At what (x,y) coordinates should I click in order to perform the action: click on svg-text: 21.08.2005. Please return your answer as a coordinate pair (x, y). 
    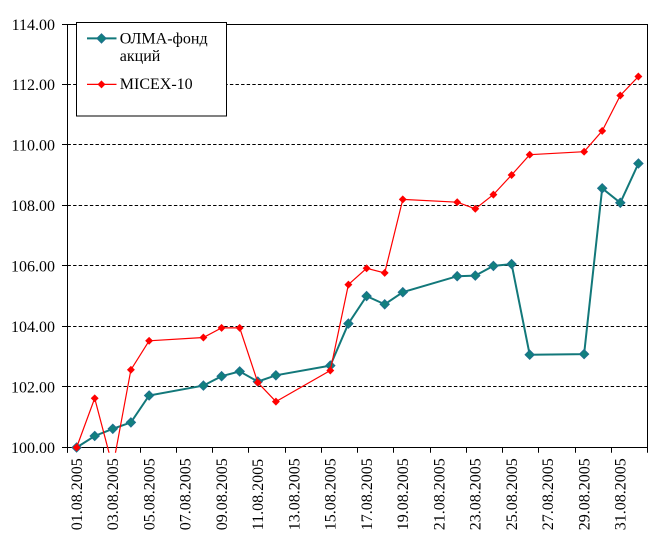
    Looking at the image, I should click on (439, 494).